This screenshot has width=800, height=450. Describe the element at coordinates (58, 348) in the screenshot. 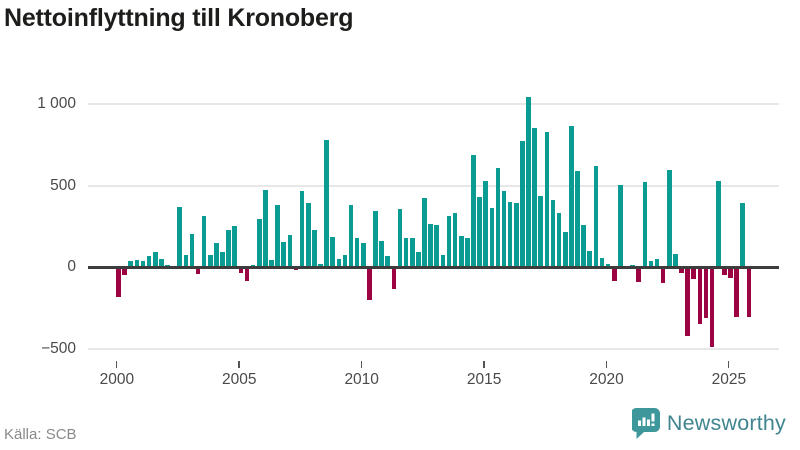

I see `y-axis-label: −500` at that location.